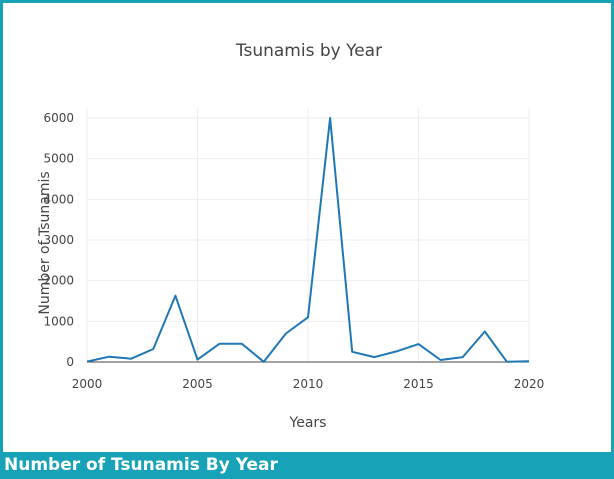 The height and width of the screenshot is (479, 614). What do you see at coordinates (418, 384) in the screenshot?
I see `x-tick-label: 2015` at bounding box center [418, 384].